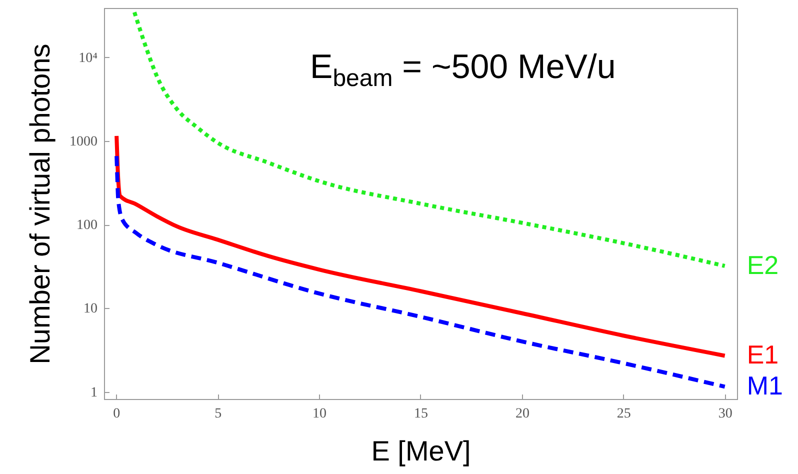 Image resolution: width=798 pixels, height=474 pixels. I want to click on y-axis-title: Number of virtual photons, so click(40, 204).